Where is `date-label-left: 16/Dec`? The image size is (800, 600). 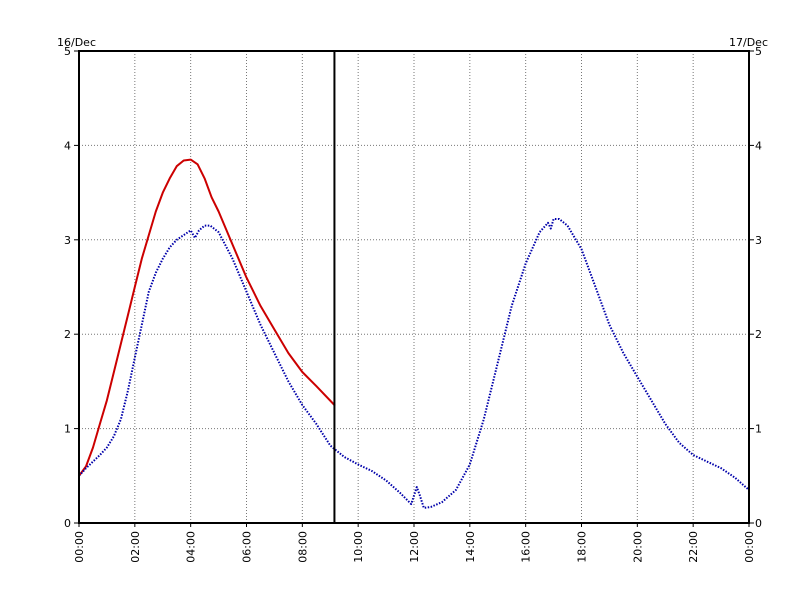
date-label-left: 16/Dec is located at coordinates (76, 42).